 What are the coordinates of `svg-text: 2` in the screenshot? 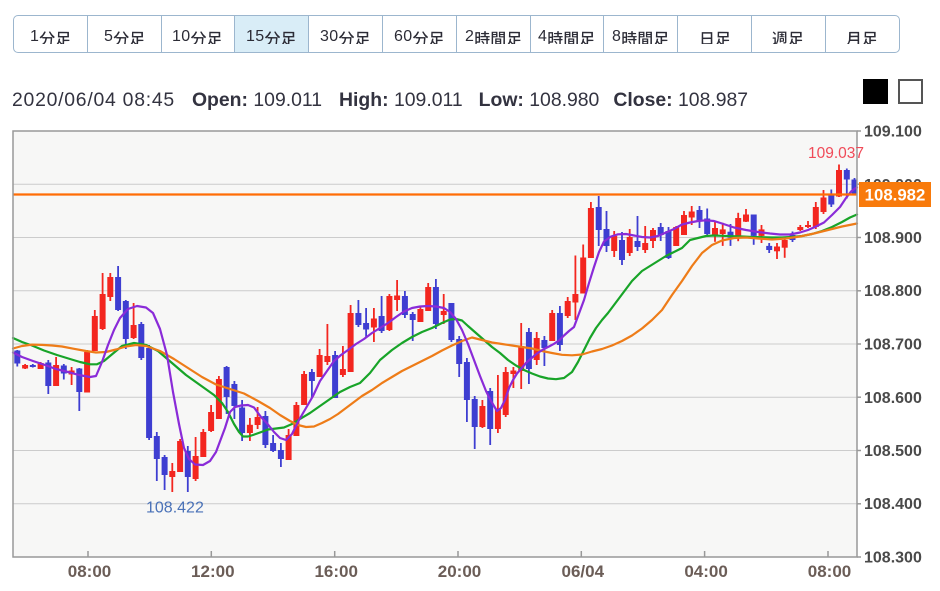 It's located at (469, 35).